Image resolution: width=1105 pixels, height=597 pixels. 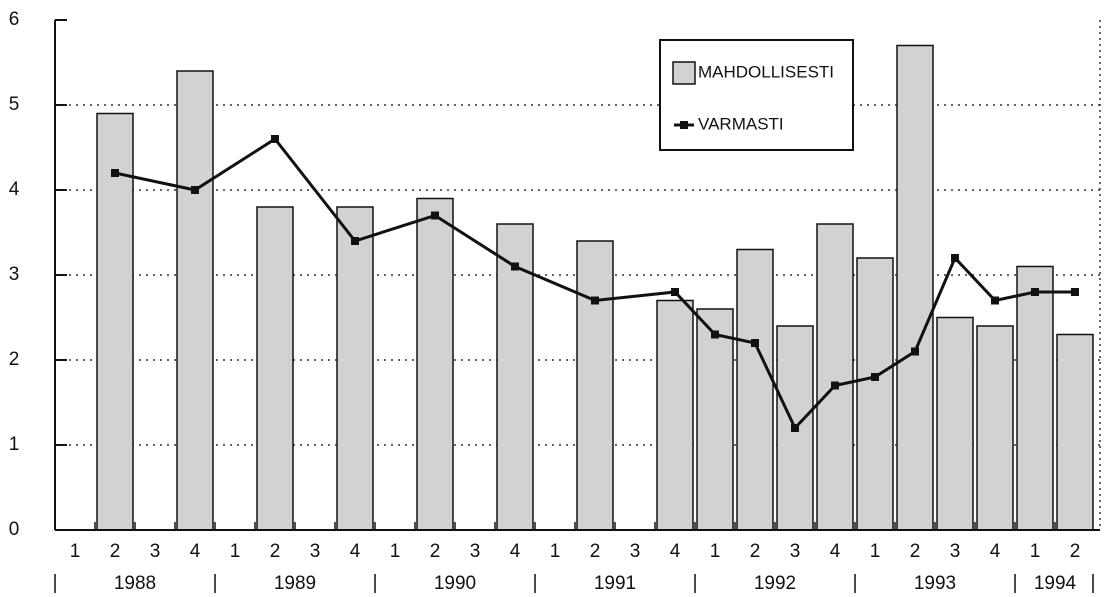 What do you see at coordinates (14, 359) in the screenshot?
I see `y-tick-label: 2` at bounding box center [14, 359].